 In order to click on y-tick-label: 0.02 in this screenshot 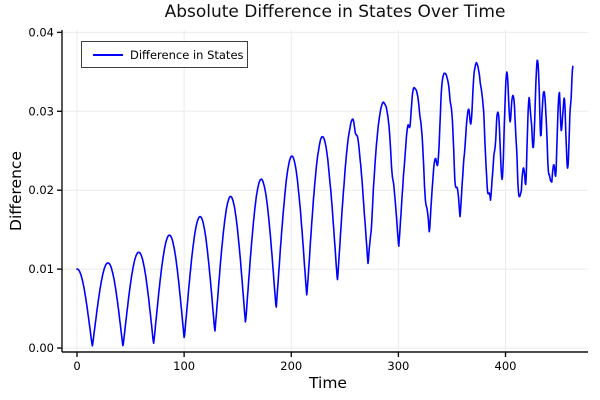, I will do `click(41, 190)`.